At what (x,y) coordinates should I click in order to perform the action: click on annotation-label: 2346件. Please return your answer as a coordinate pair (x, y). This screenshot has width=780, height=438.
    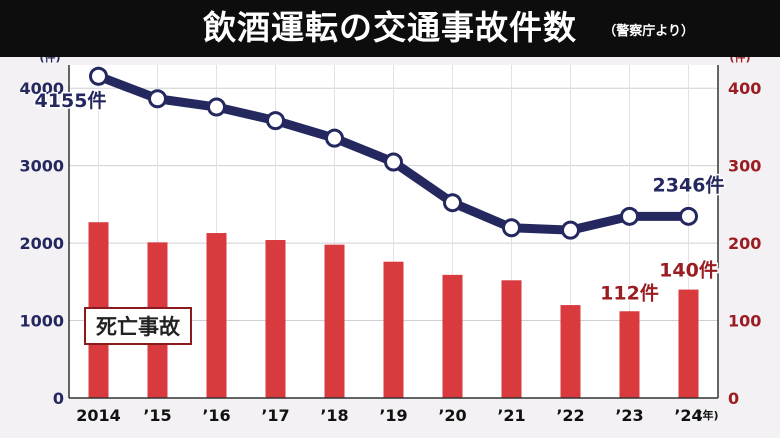
    Looking at the image, I should click on (689, 184).